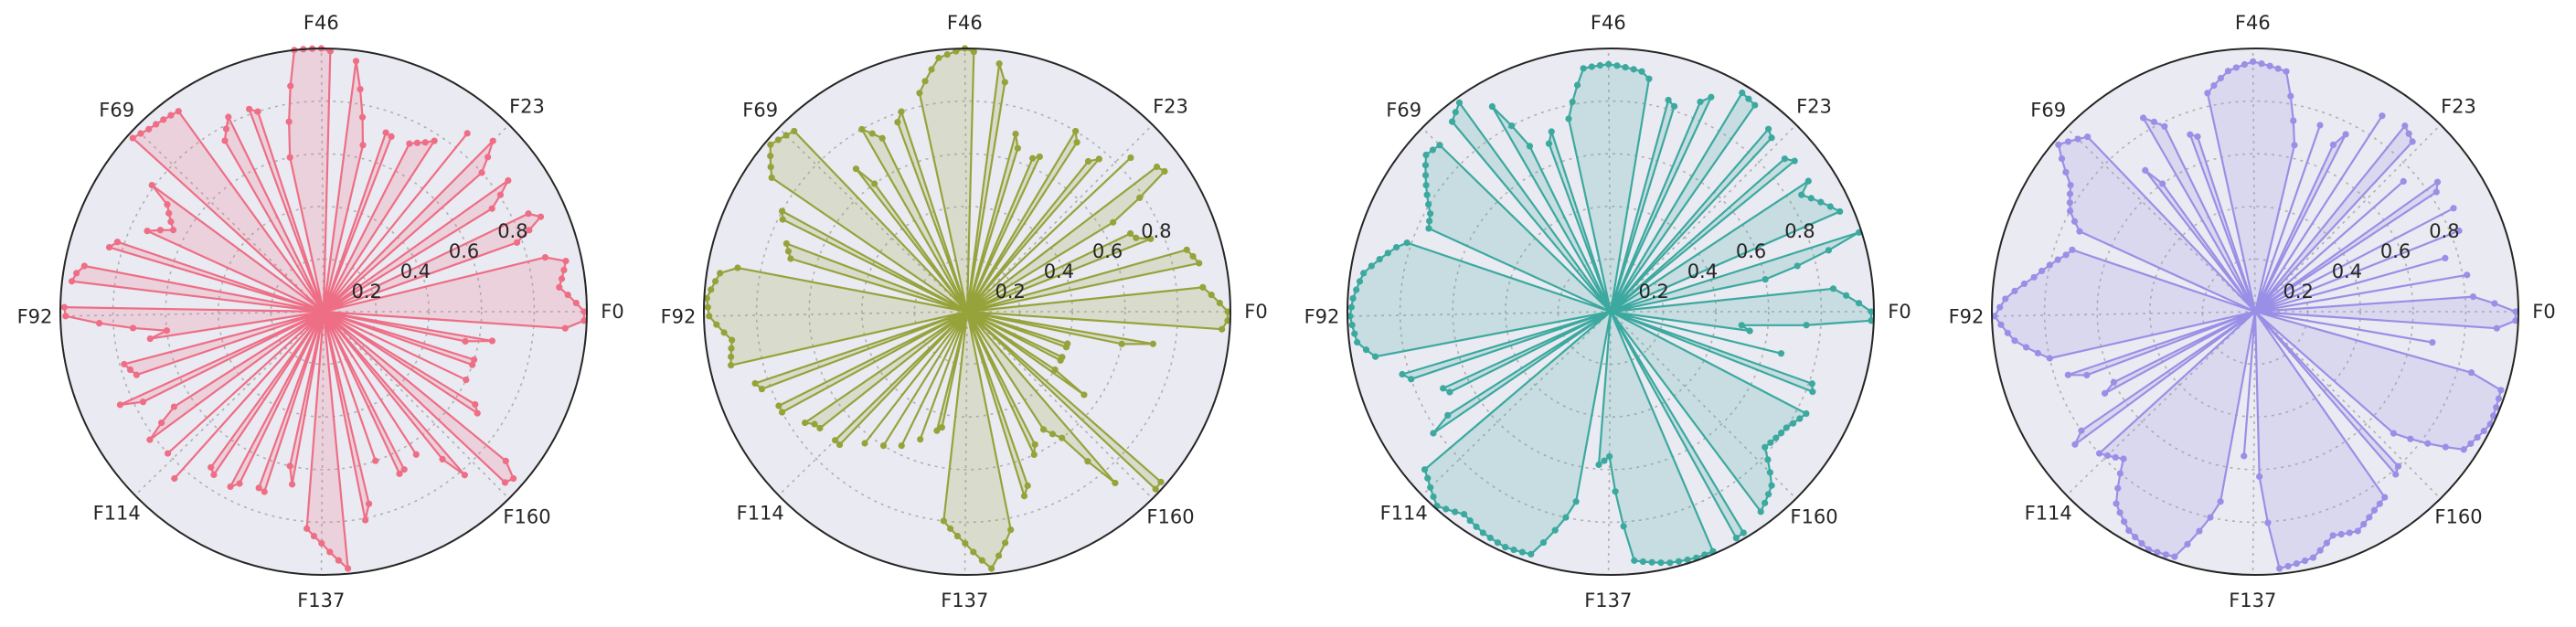 The width and height of the screenshot is (2576, 627). What do you see at coordinates (679, 316) in the screenshot?
I see `angular-axis-label: F92` at bounding box center [679, 316].